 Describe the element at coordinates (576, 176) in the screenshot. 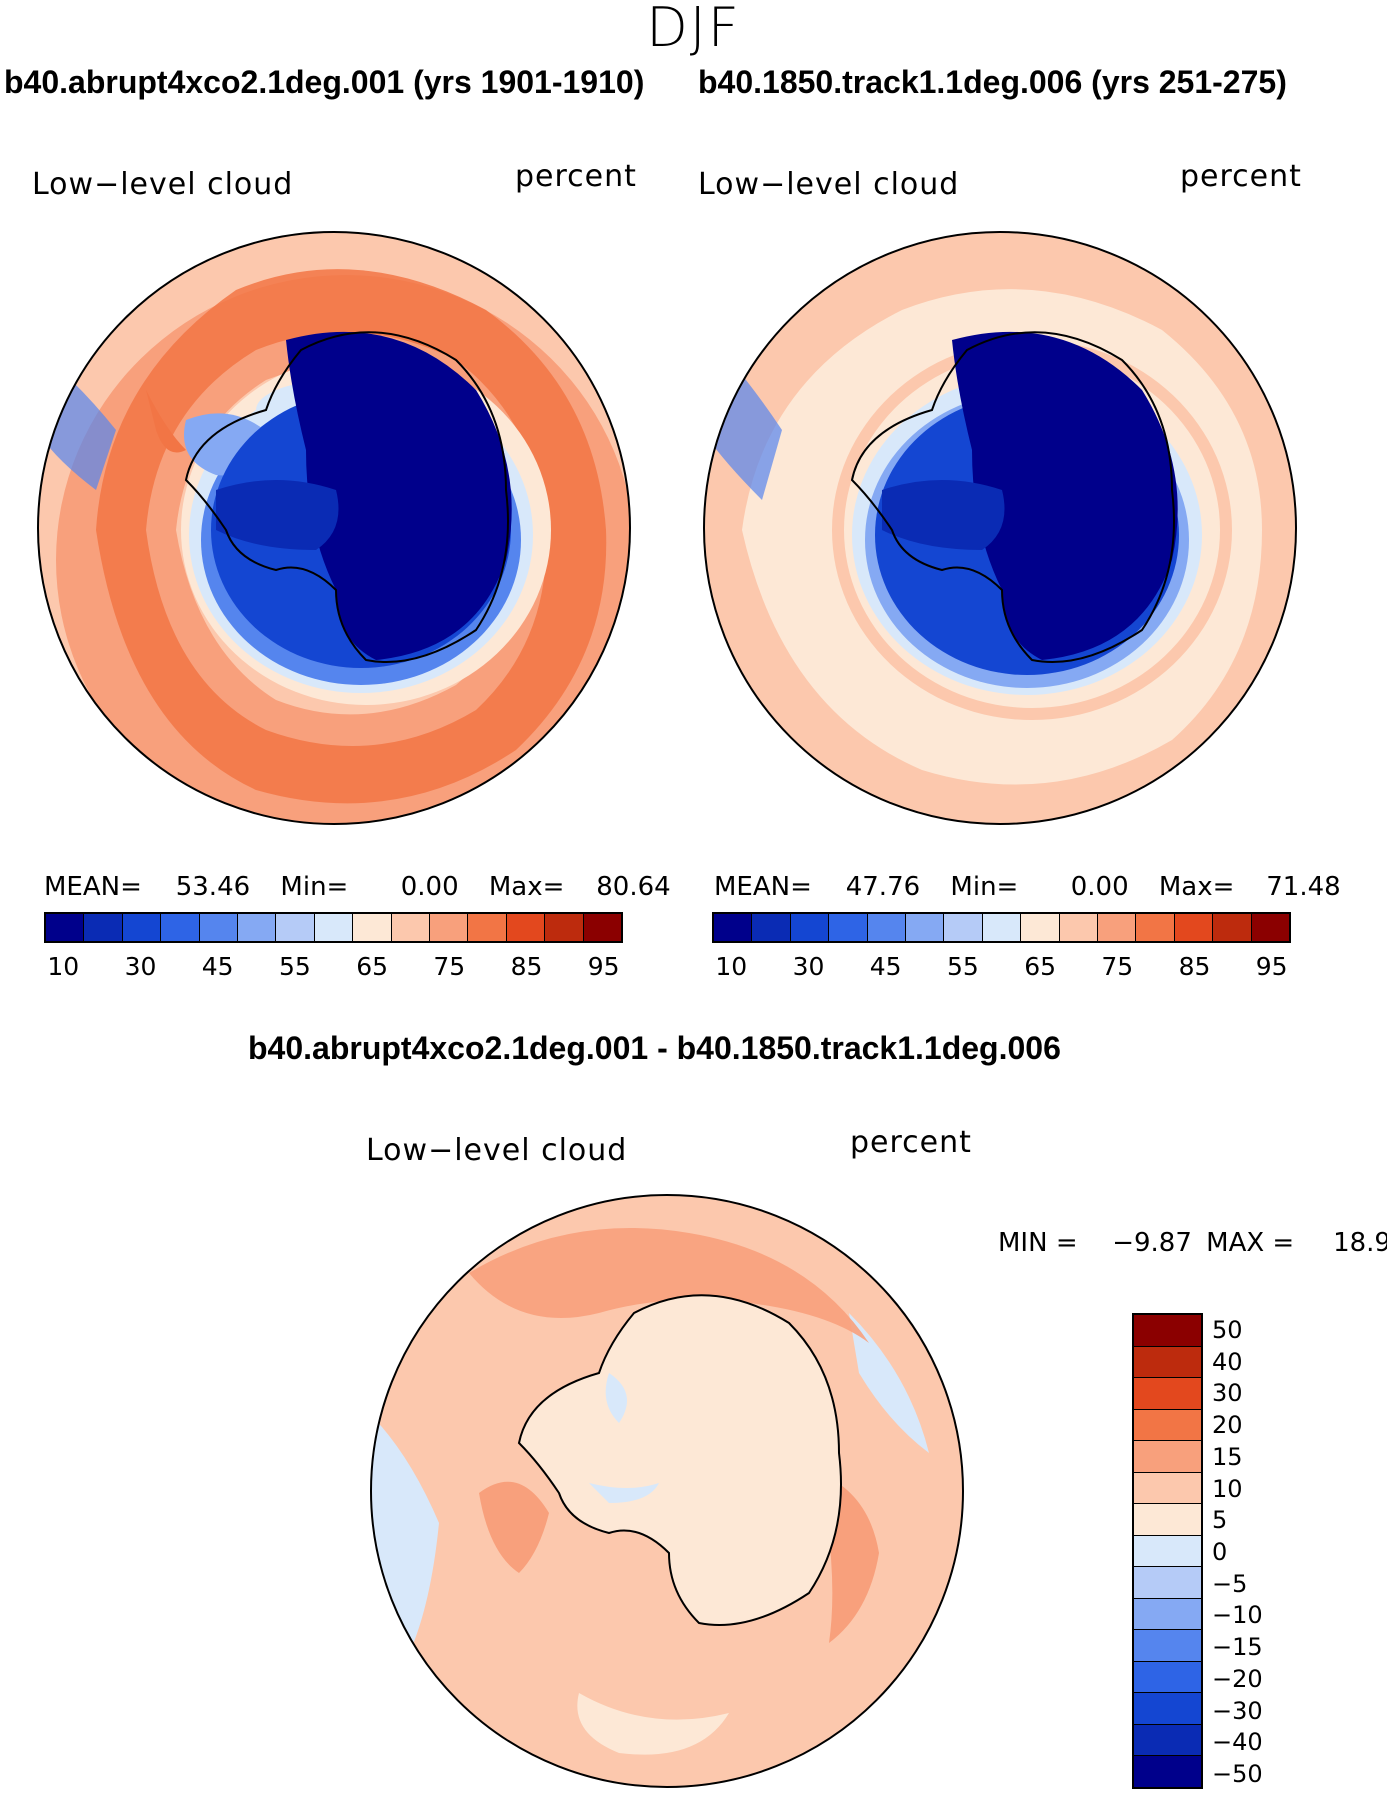

I see `panel-left-units-label: percent` at that location.